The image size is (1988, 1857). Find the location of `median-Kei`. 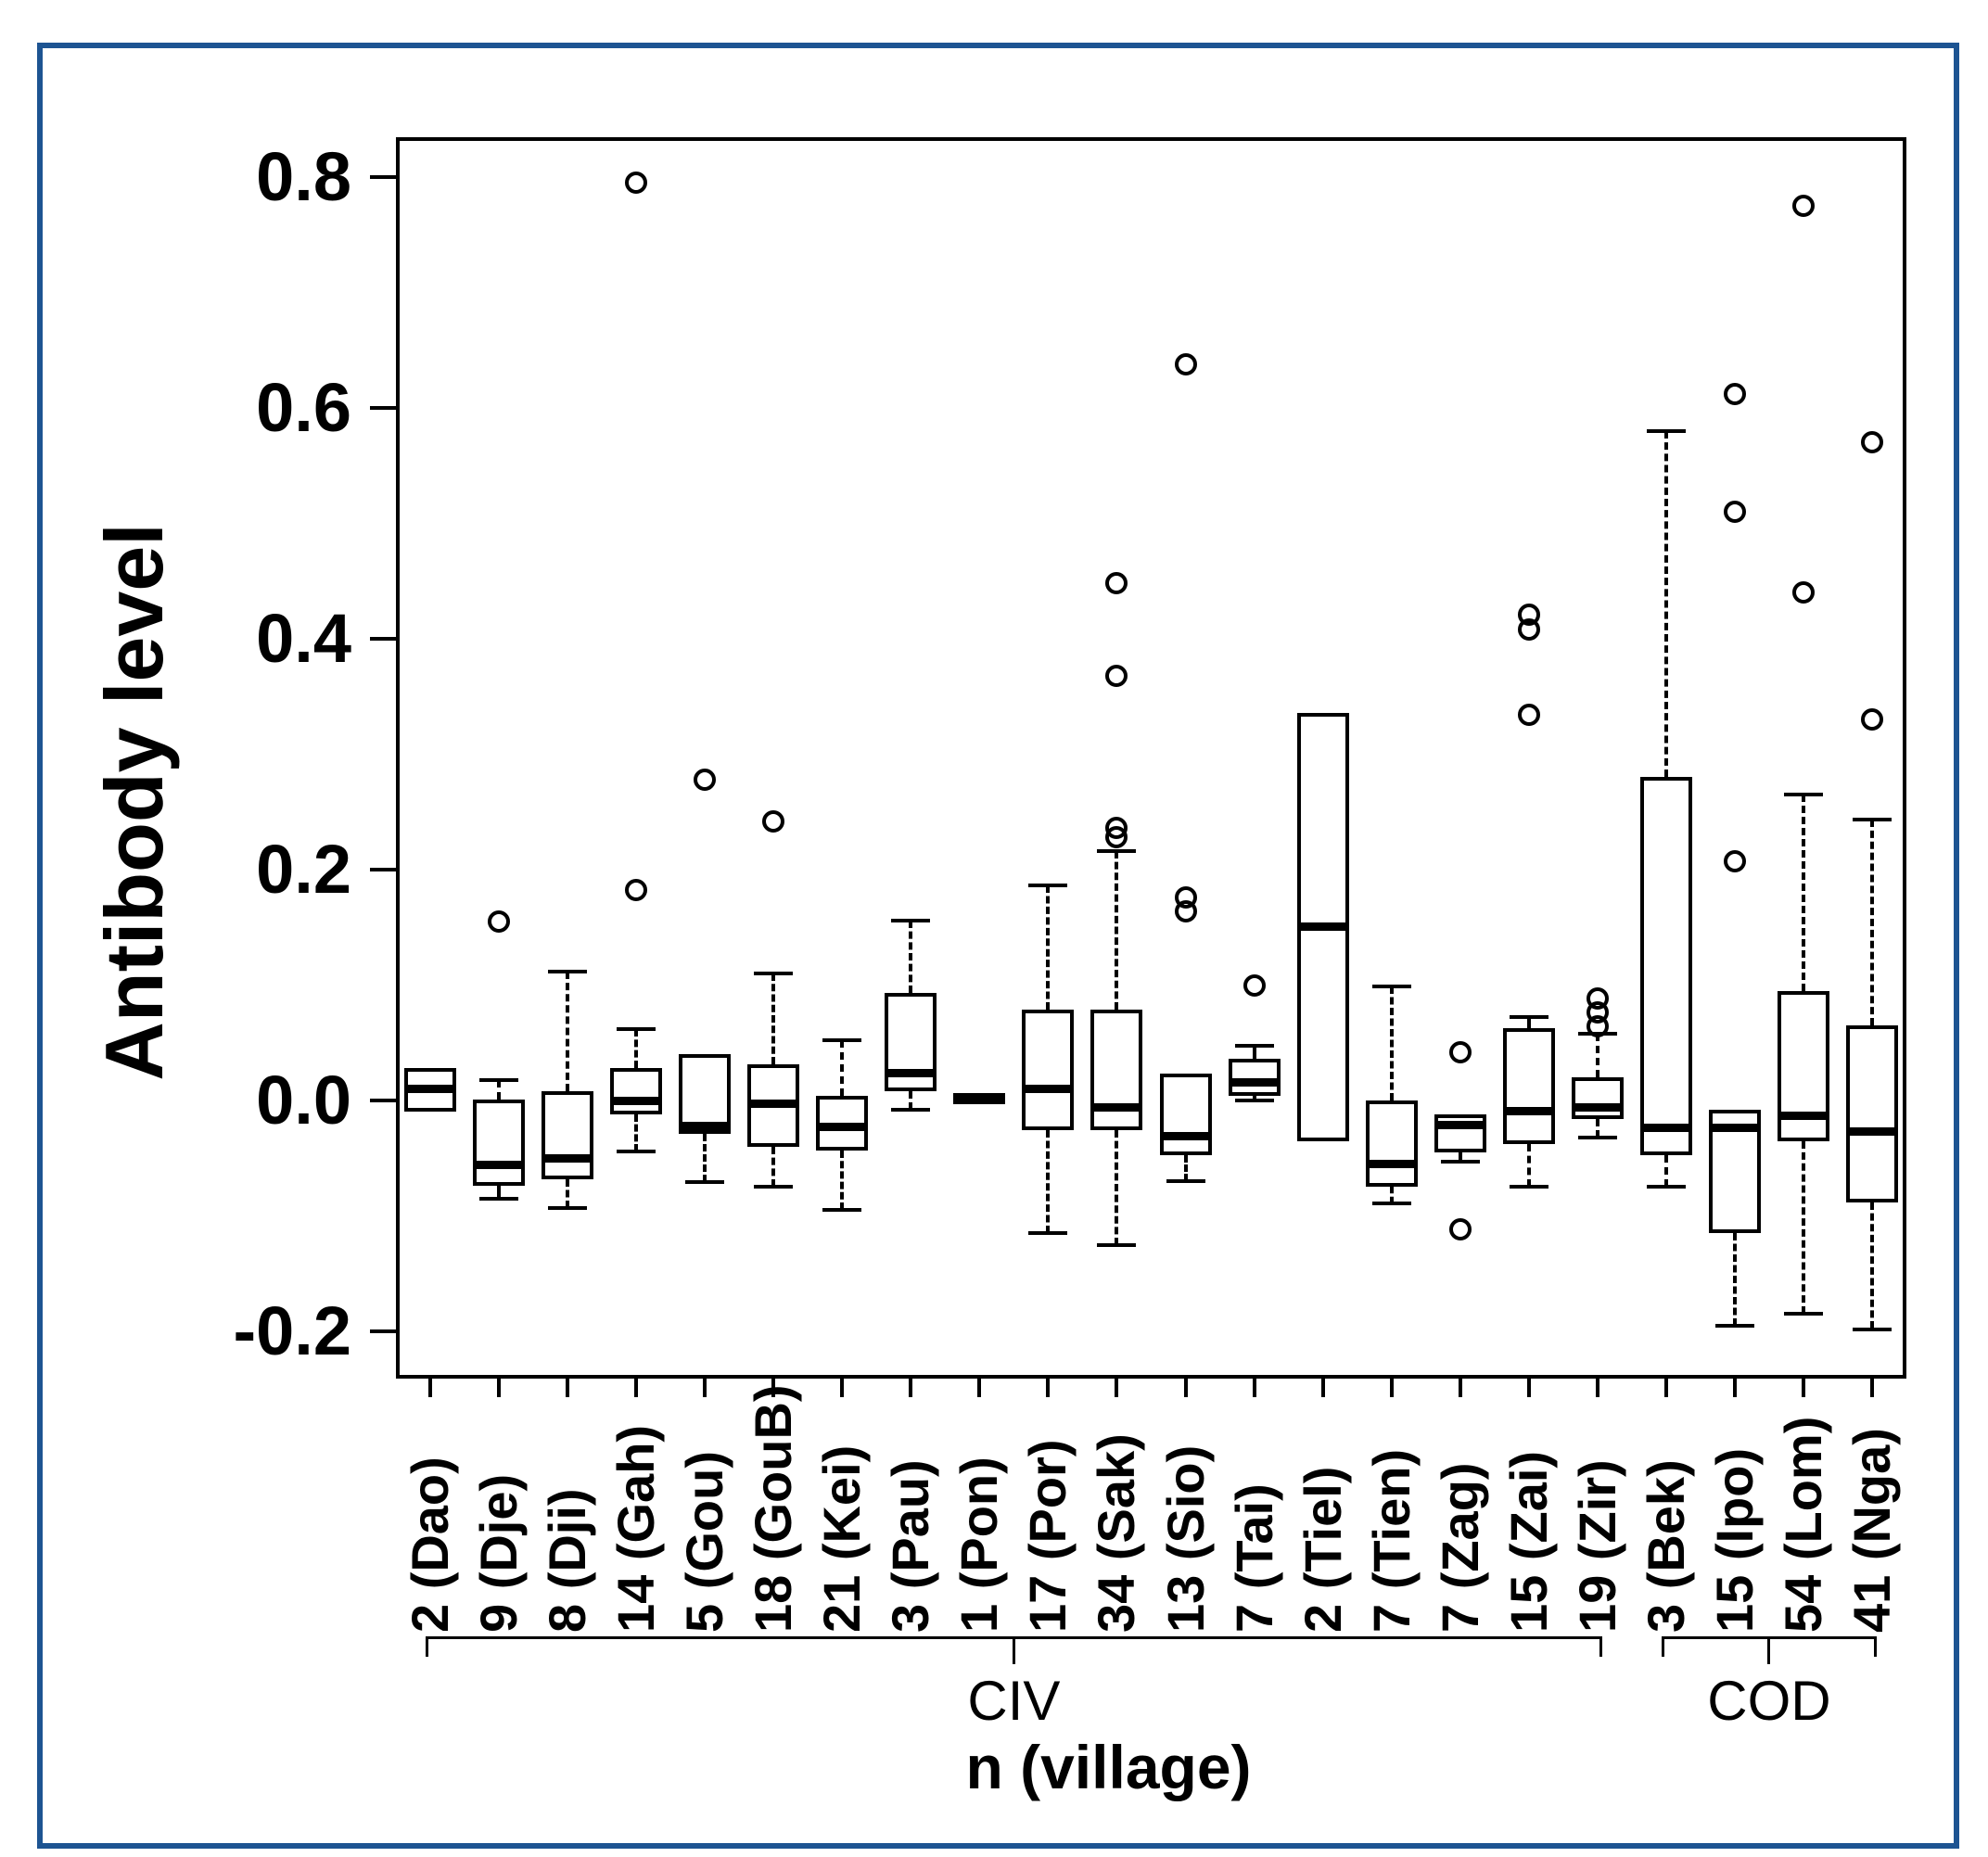

median-Kei is located at coordinates (842, 1127).